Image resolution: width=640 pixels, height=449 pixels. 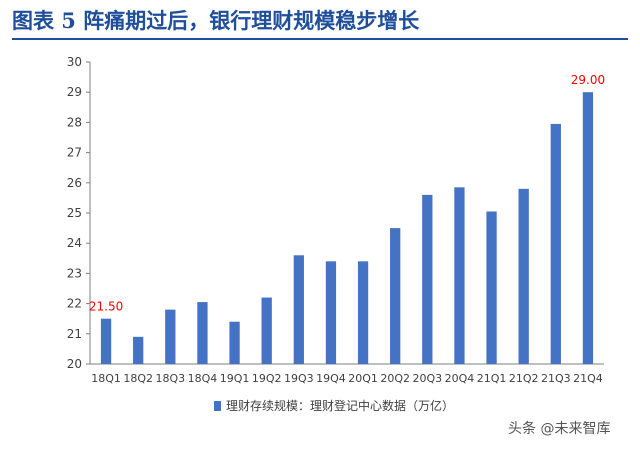 What do you see at coordinates (427, 378) in the screenshot?
I see `x-tick-label: 20Q3` at bounding box center [427, 378].